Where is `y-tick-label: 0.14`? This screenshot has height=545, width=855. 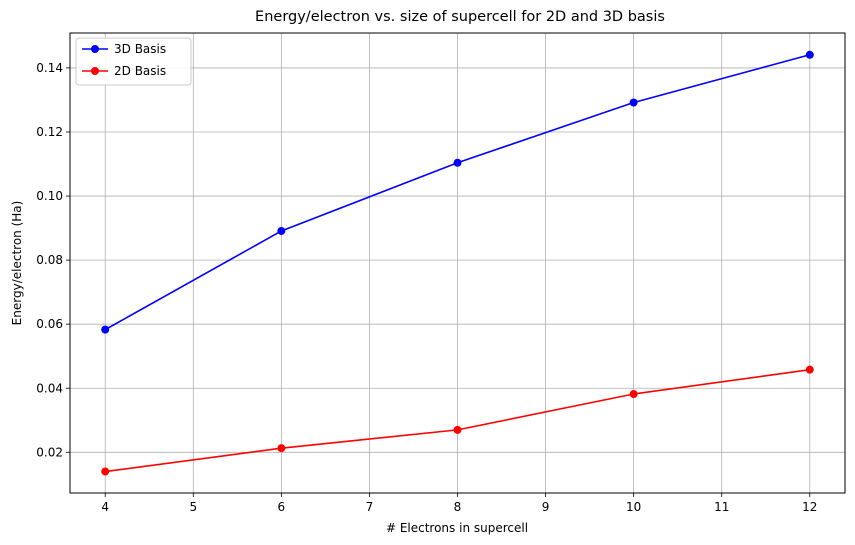
y-tick-label: 0.14 is located at coordinates (49, 68).